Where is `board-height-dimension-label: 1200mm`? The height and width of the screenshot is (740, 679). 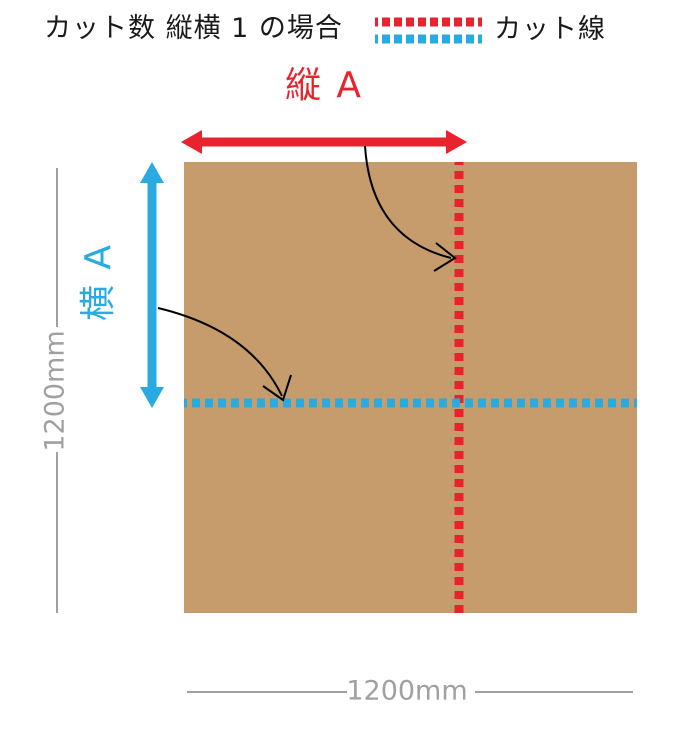 board-height-dimension-label: 1200mm is located at coordinates (55, 391).